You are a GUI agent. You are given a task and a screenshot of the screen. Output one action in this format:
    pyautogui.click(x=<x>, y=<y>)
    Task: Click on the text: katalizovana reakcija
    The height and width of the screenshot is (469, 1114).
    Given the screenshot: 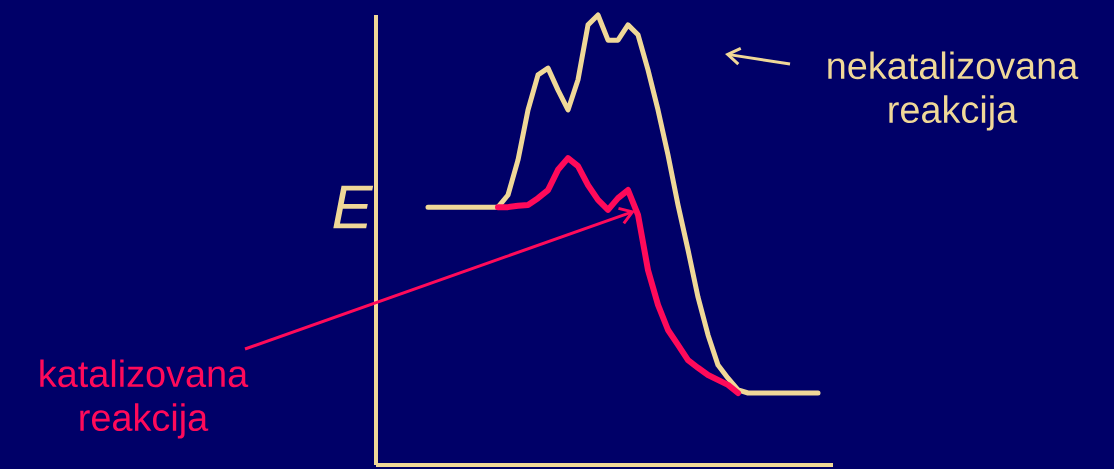 What is the action you would take?
    pyautogui.click(x=144, y=399)
    